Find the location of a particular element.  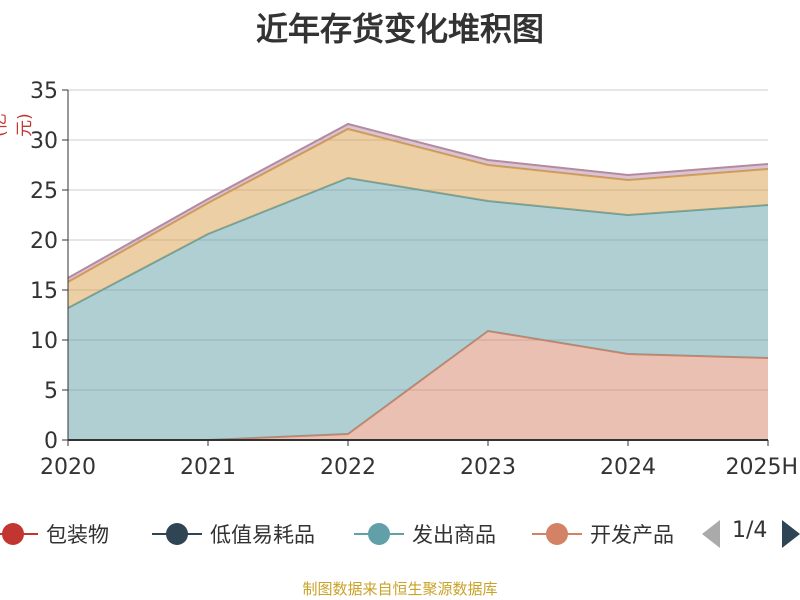

legend-item-fachushangpin: 发出商品 is located at coordinates (425, 534).